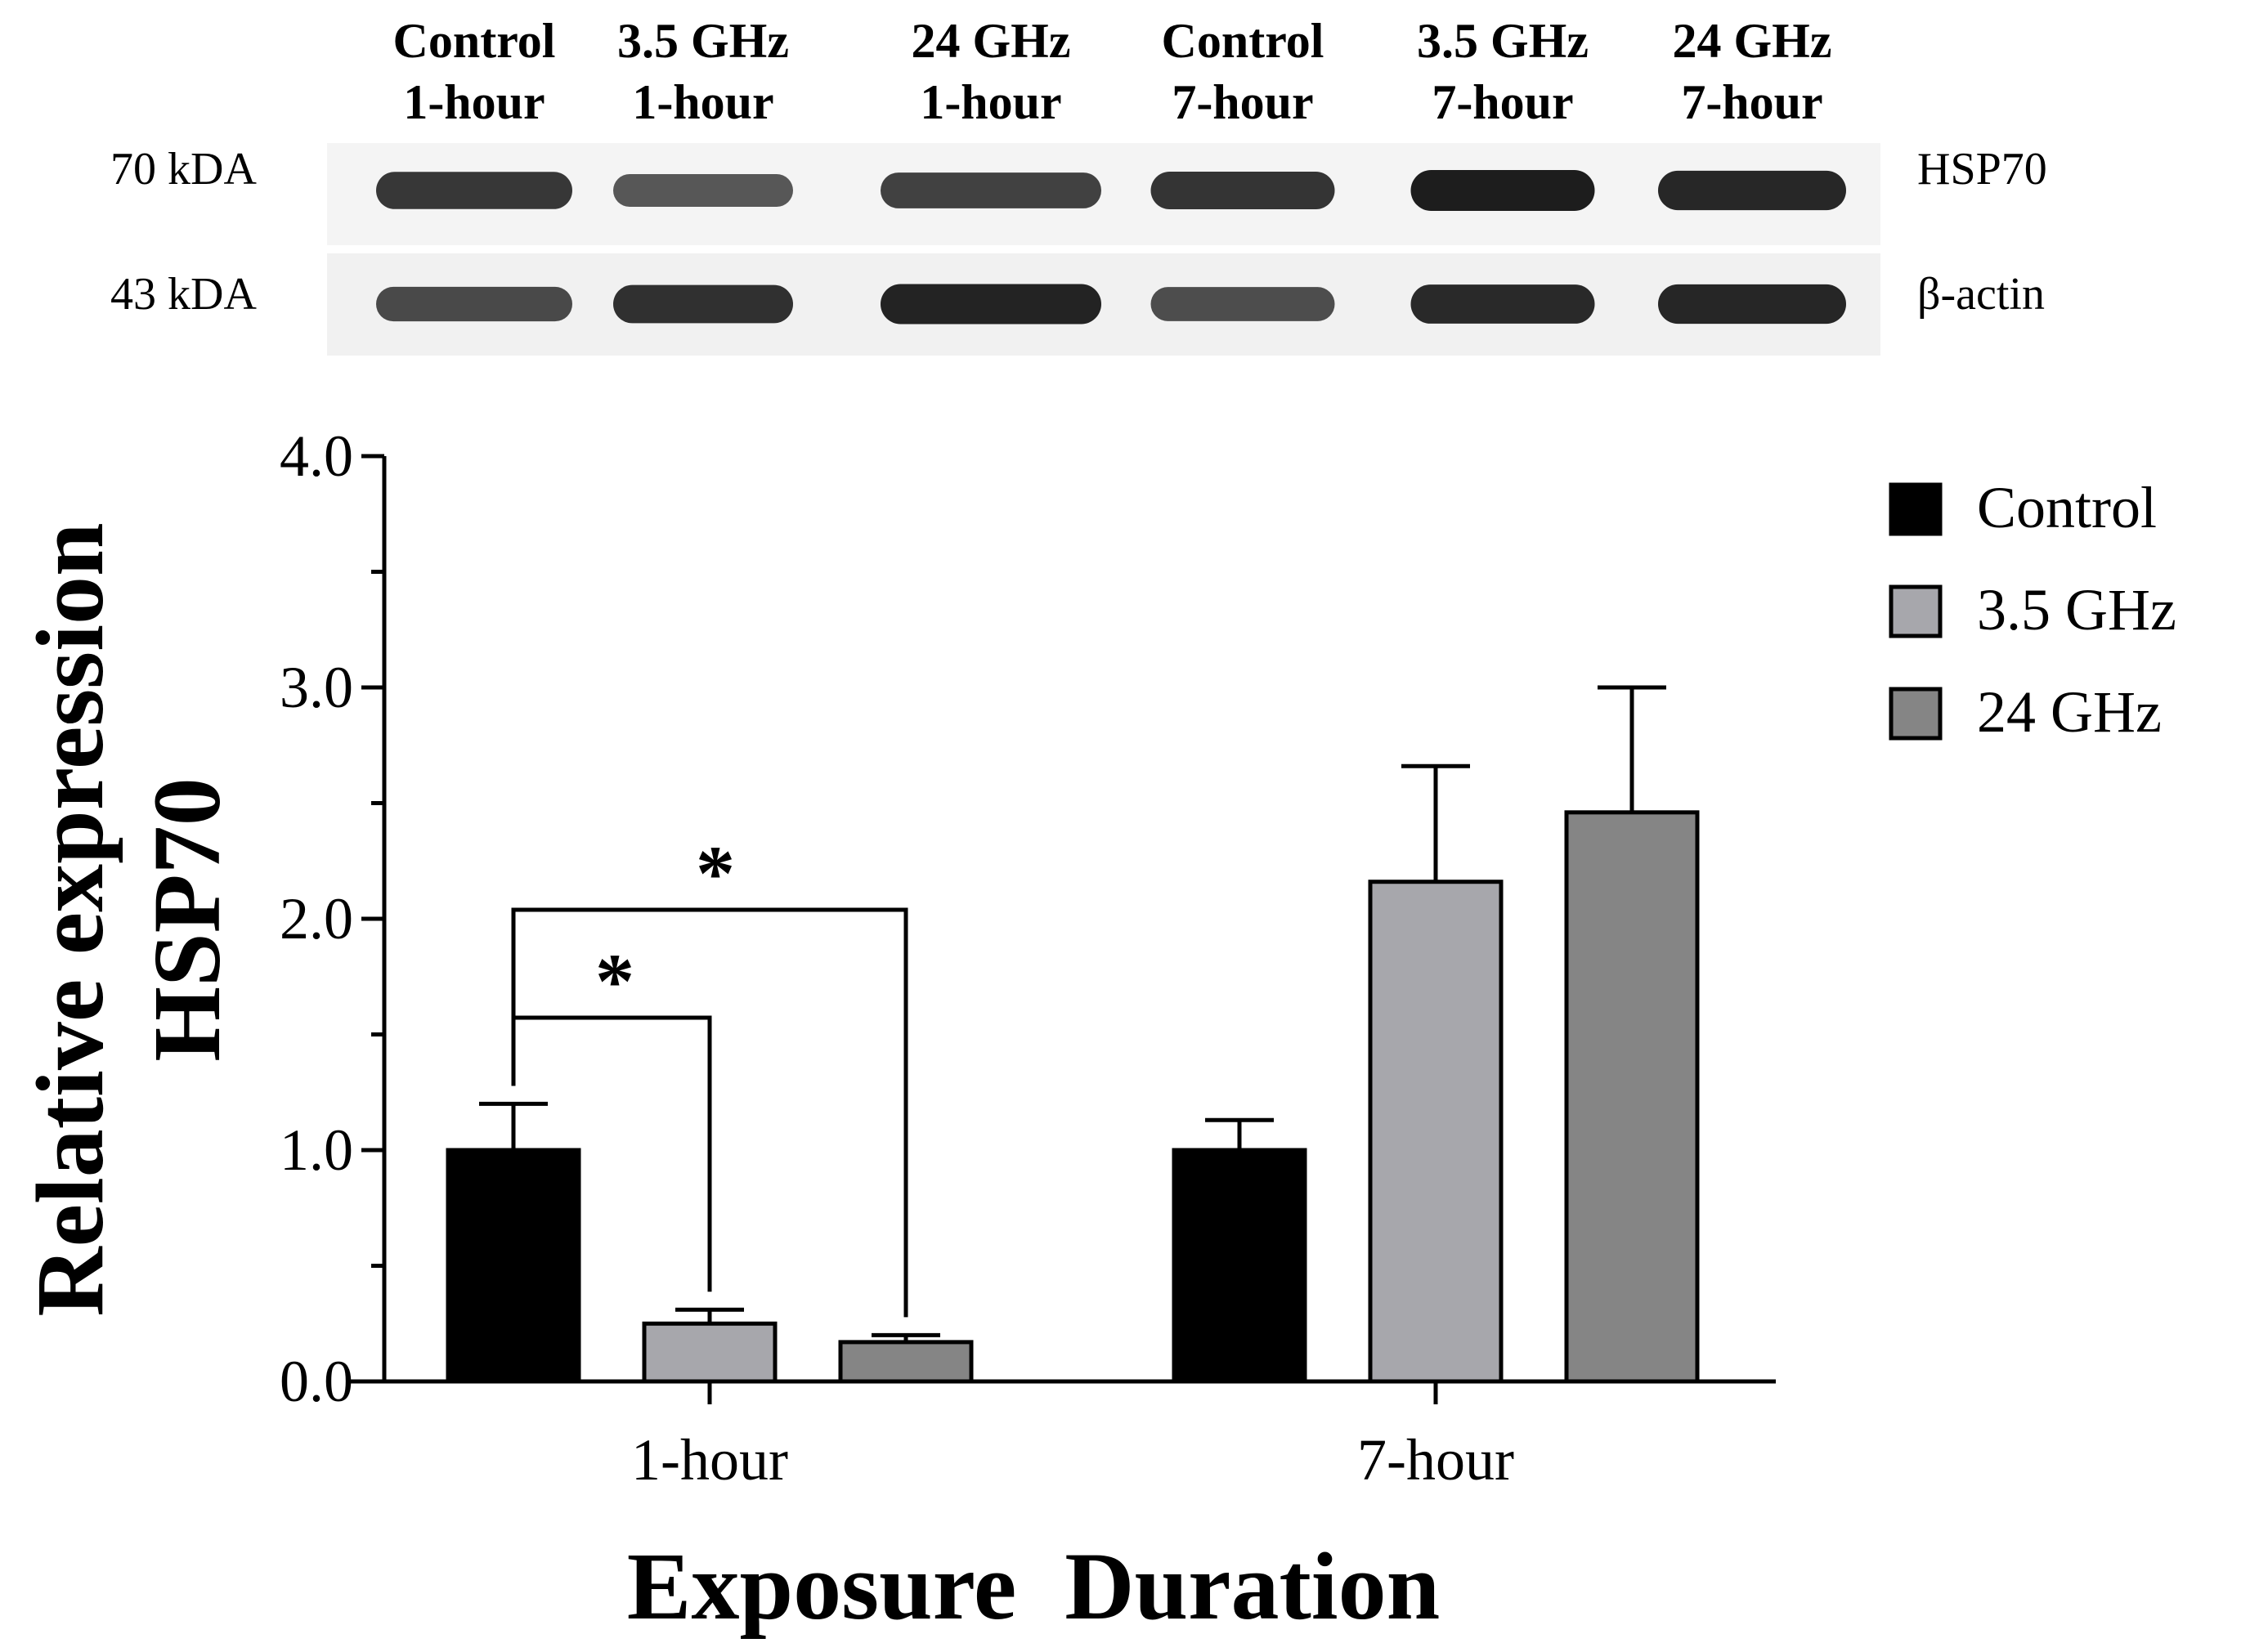  Describe the element at coordinates (1503, 41) in the screenshot. I see `lane-label-5-line1: 3.5 GHz` at that location.